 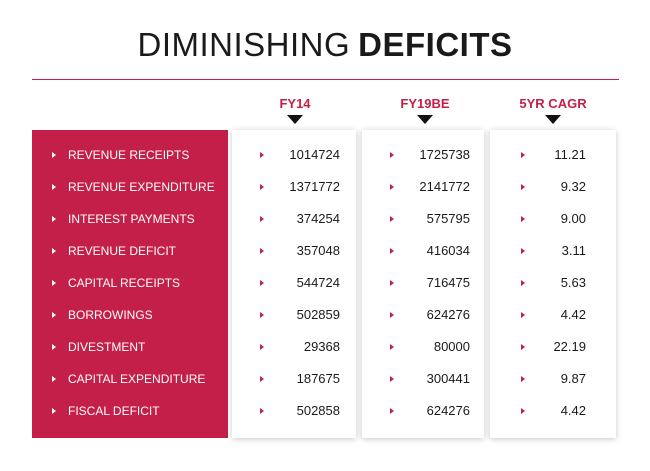 I want to click on row-label: CAPITAL EXPENDITURE, so click(x=130, y=379).